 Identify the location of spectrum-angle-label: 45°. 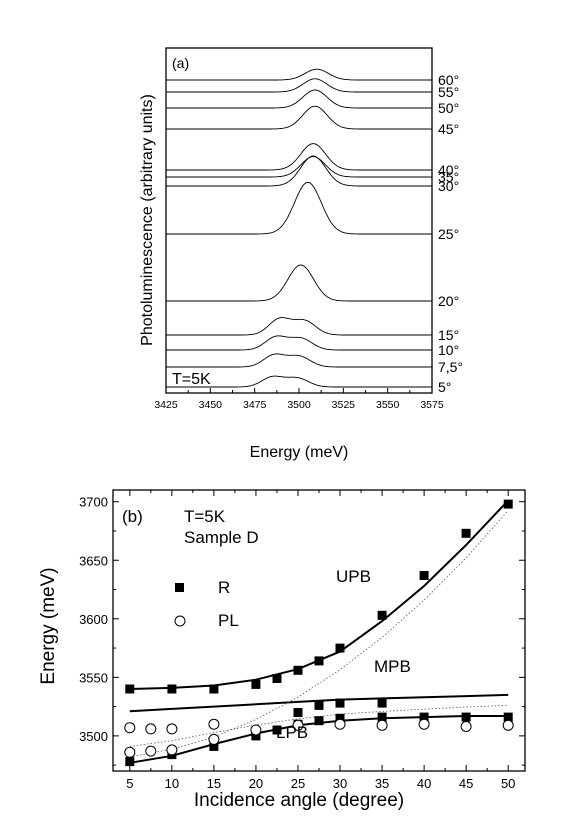
(448, 129).